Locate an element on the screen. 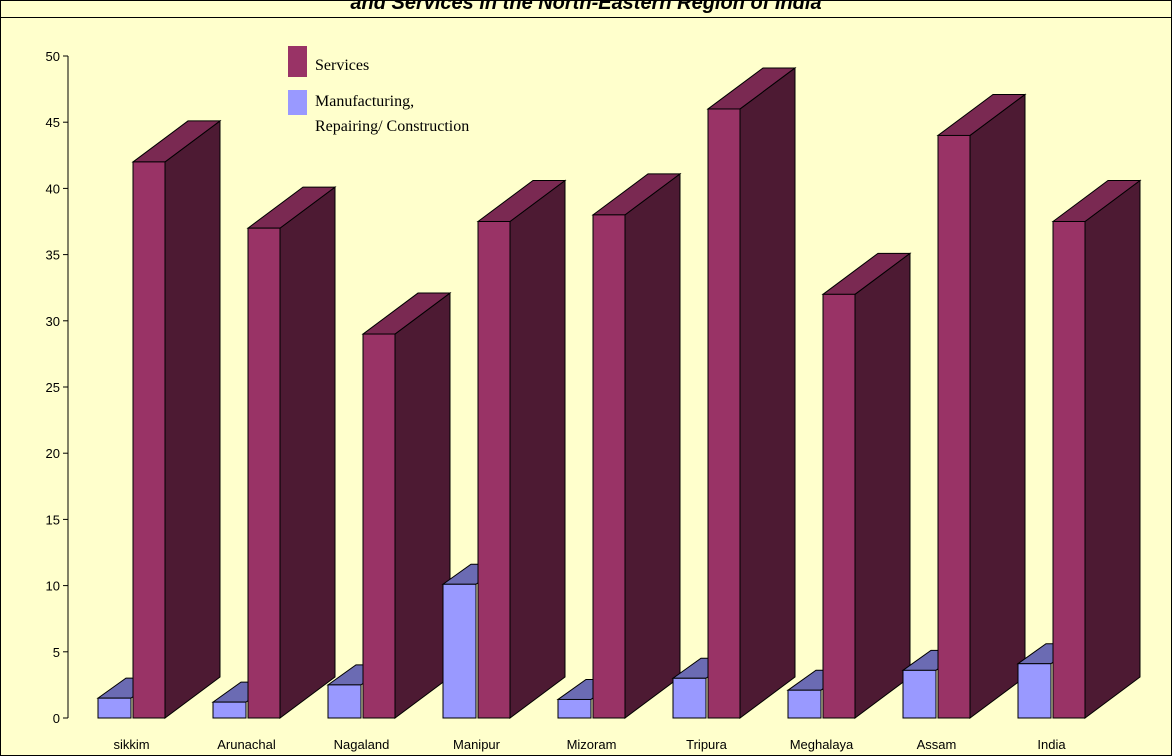 This screenshot has height=756, width=1172. x-category-label: Tripura is located at coordinates (706, 744).